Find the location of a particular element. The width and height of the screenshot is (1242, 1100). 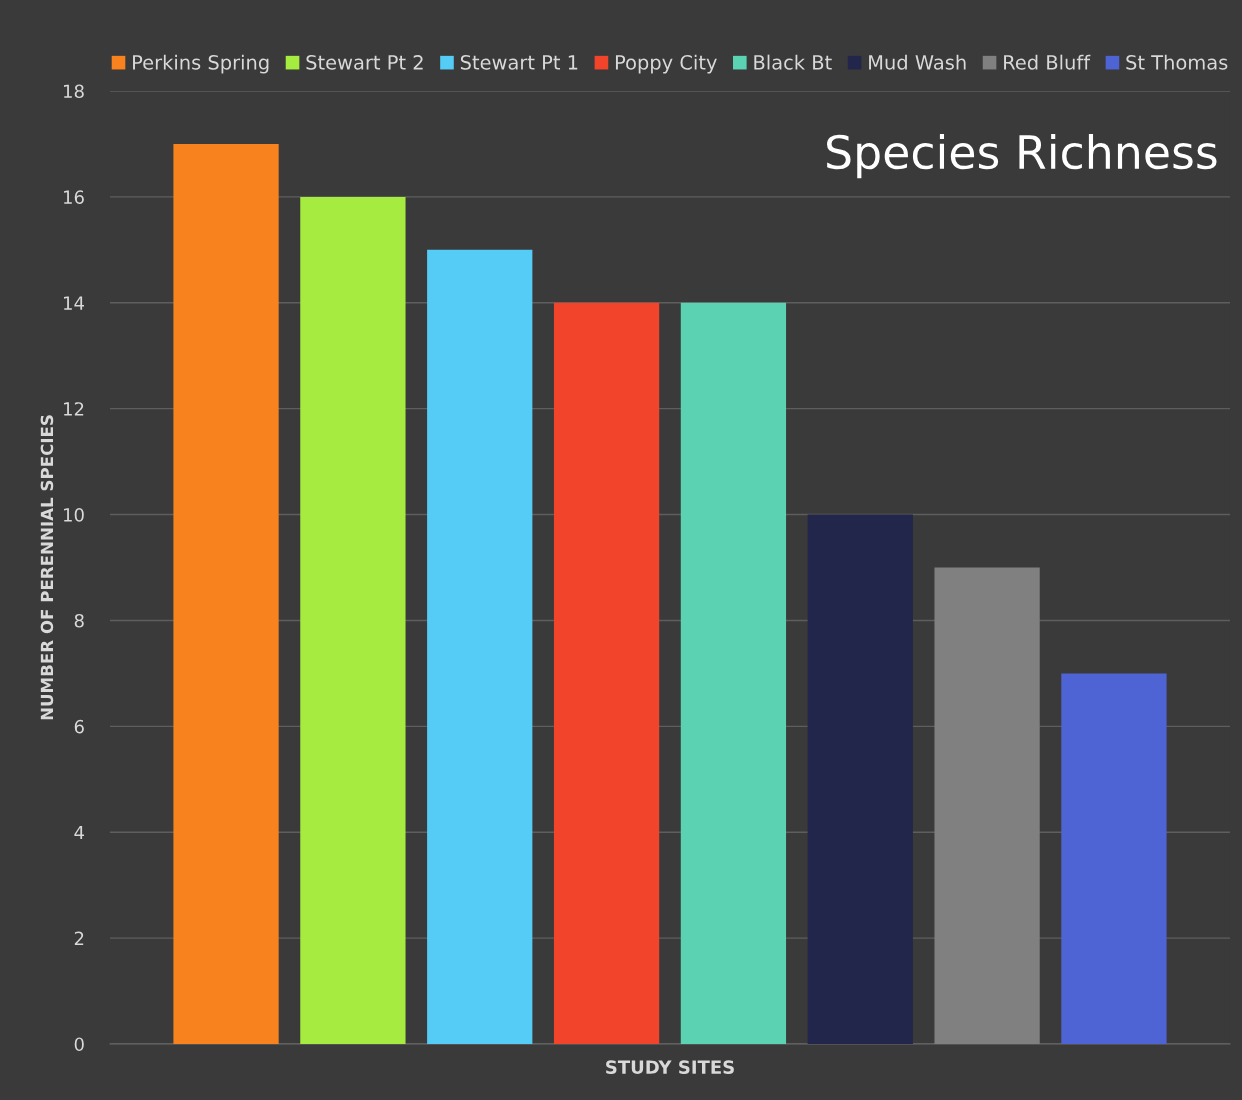

legend-label: Mud Wash is located at coordinates (917, 62).